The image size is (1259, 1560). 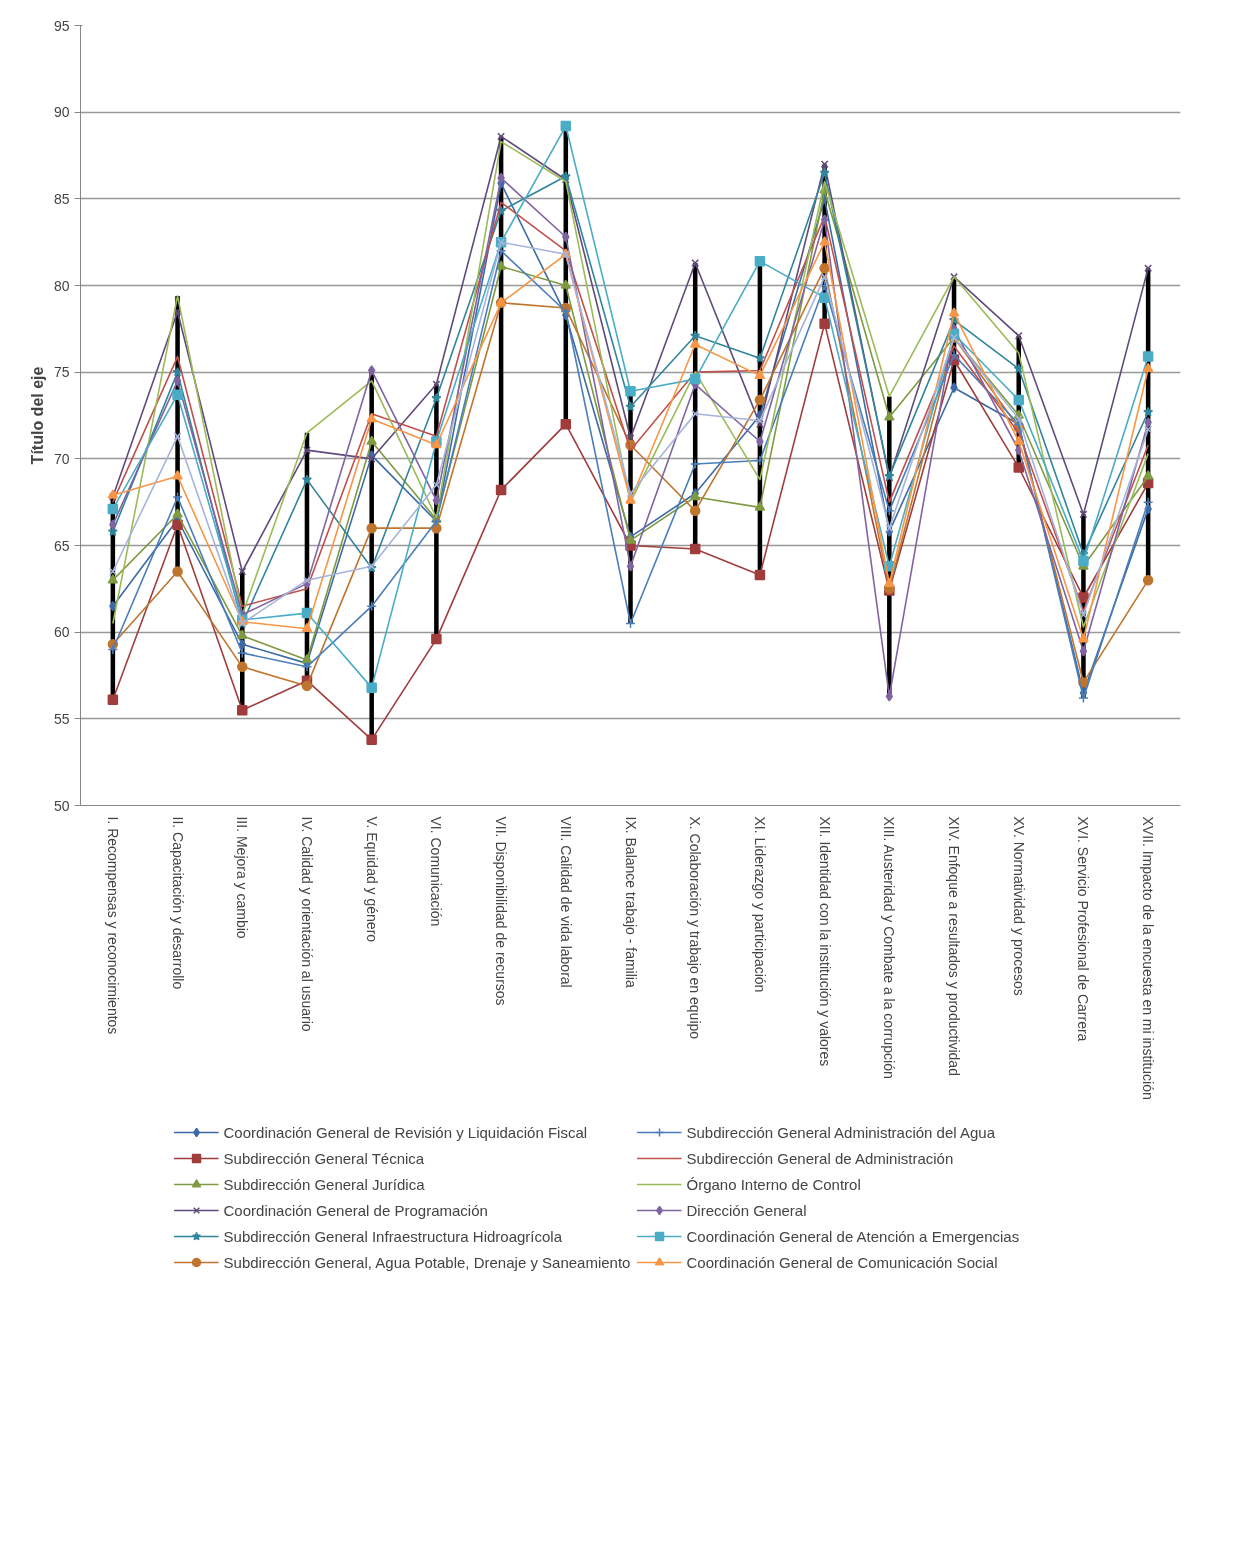 I want to click on x-tick-label: VI. Comunicación, so click(x=436, y=871).